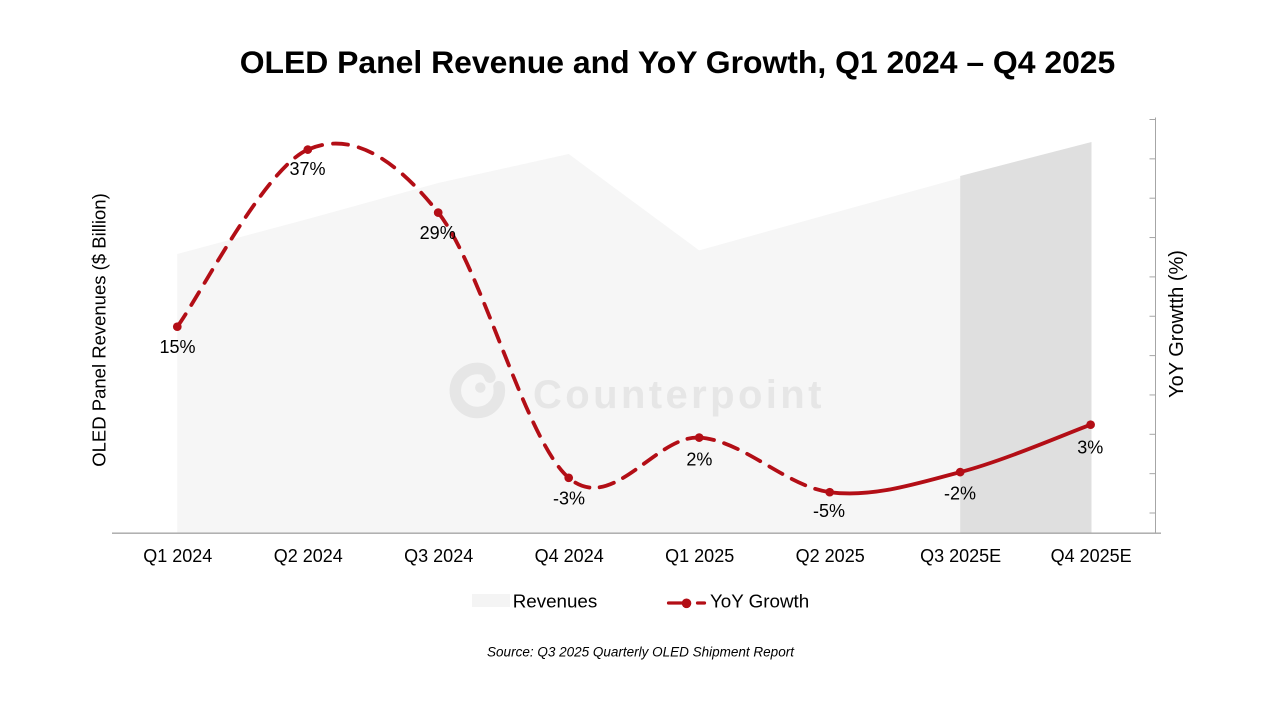 The height and width of the screenshot is (720, 1280). What do you see at coordinates (177, 347) in the screenshot?
I see `svg-text: 15%` at bounding box center [177, 347].